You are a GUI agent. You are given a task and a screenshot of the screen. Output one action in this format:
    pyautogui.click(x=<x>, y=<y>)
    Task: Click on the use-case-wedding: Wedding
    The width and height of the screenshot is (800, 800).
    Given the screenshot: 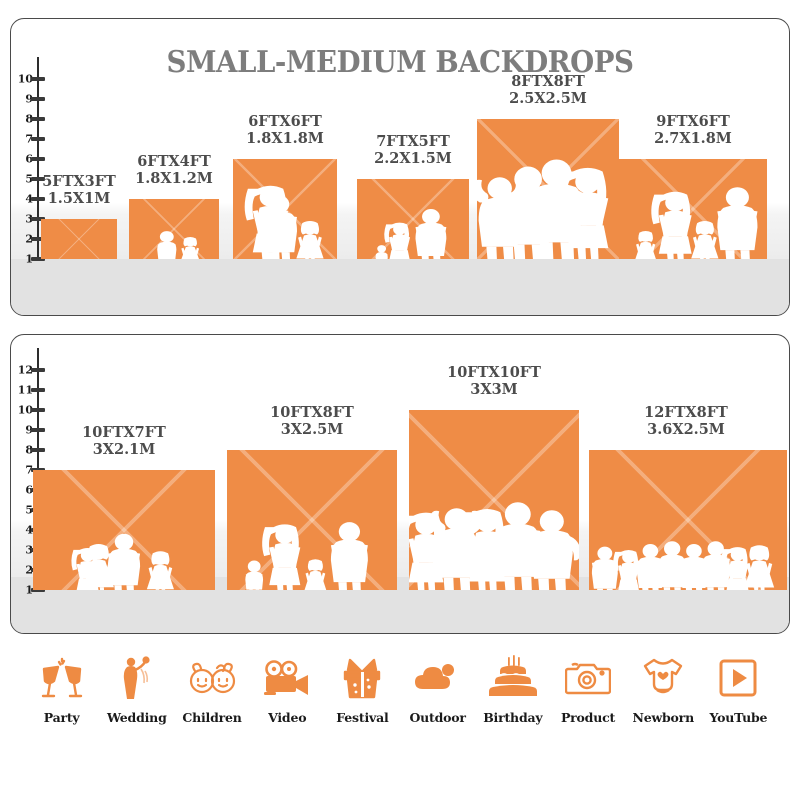 What is the action you would take?
    pyautogui.click(x=136, y=687)
    